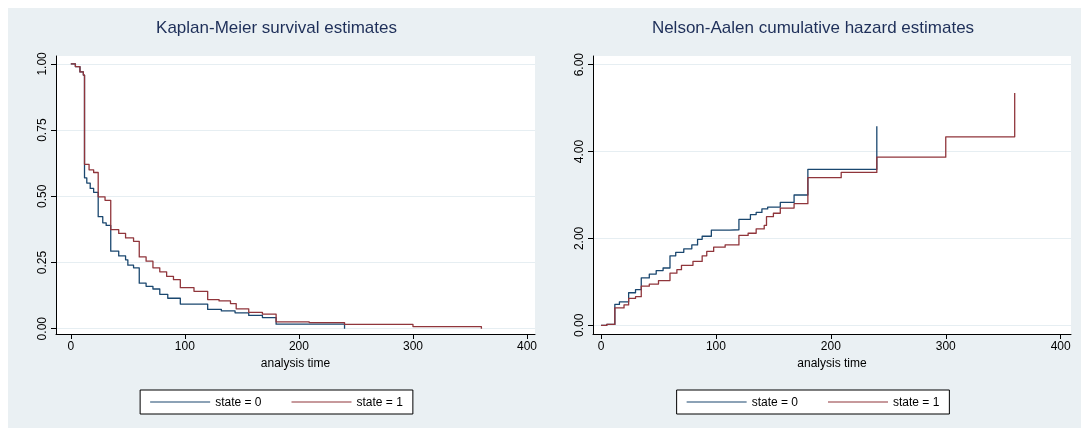 The height and width of the screenshot is (428, 1089). I want to click on y-tick-label: 4.00, so click(579, 151).